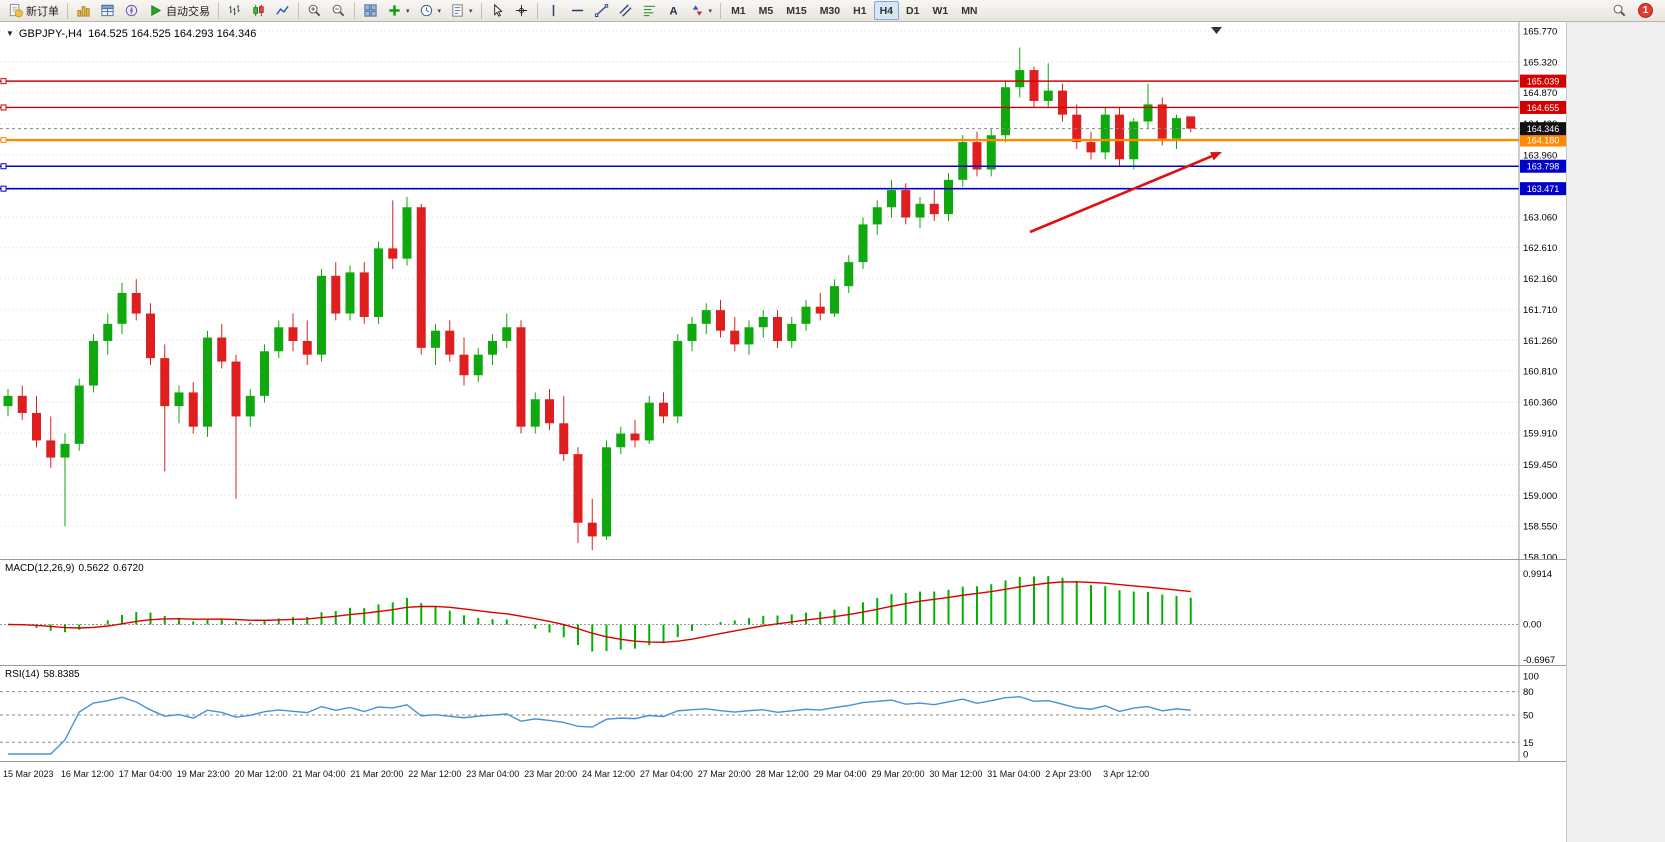 Image resolution: width=1665 pixels, height=842 pixels. Describe the element at coordinates (1615, 432) in the screenshot. I see `window-background` at that location.